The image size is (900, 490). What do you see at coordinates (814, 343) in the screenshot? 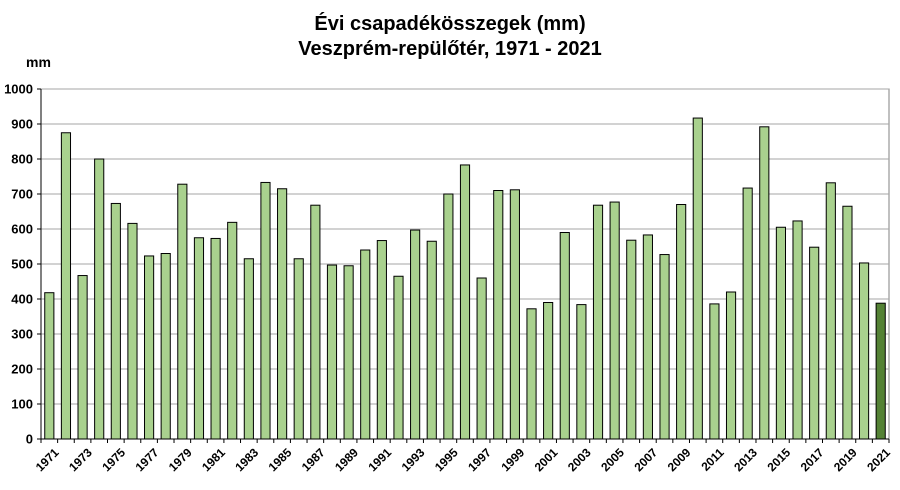
I see `bar-2017` at bounding box center [814, 343].